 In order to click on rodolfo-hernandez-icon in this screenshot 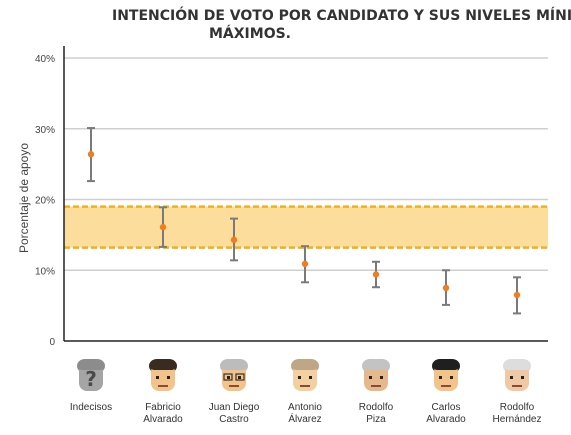, I will do `click(517, 375)`.